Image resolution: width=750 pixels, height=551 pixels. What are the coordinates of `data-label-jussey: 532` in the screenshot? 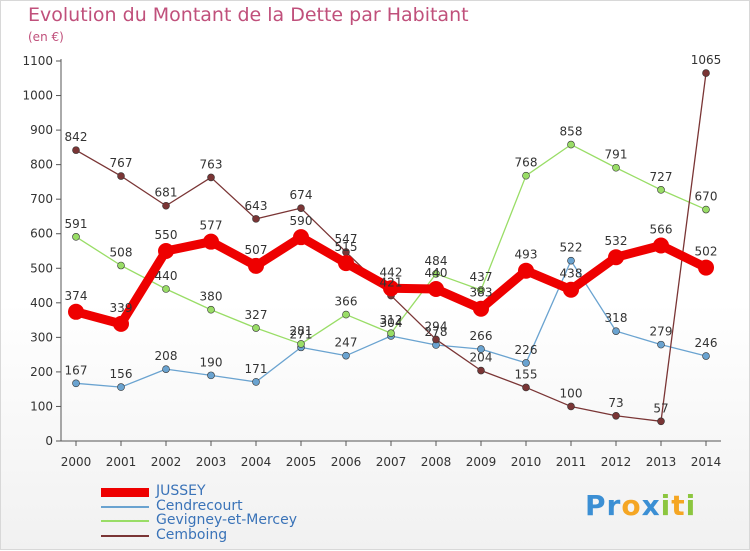 It's located at (616, 241).